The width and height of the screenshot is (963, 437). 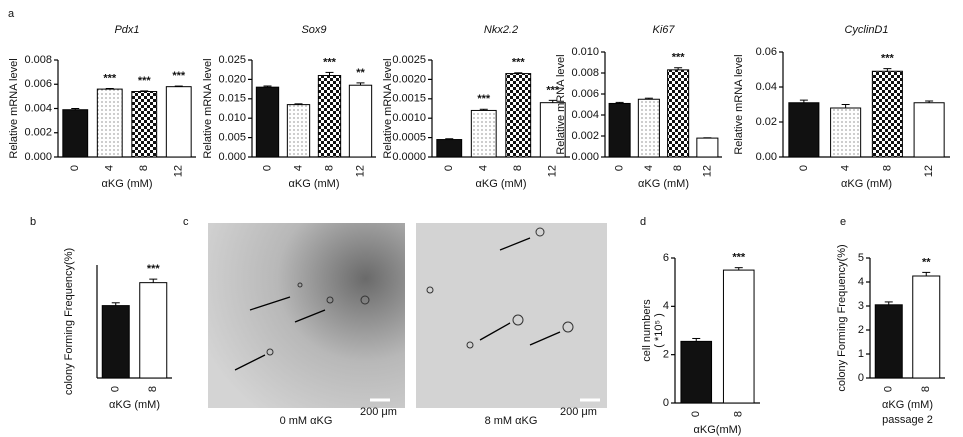 What do you see at coordinates (409, 79) in the screenshot?
I see `y-tick-label: 0.0020` at bounding box center [409, 79].